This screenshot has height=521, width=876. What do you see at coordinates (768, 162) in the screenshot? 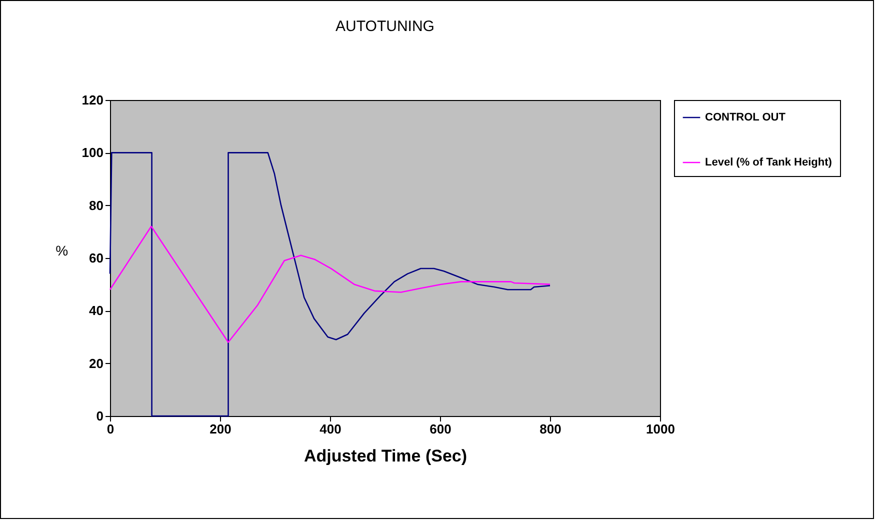
I see `legend-label: Level (% of Tank Height)` at bounding box center [768, 162].